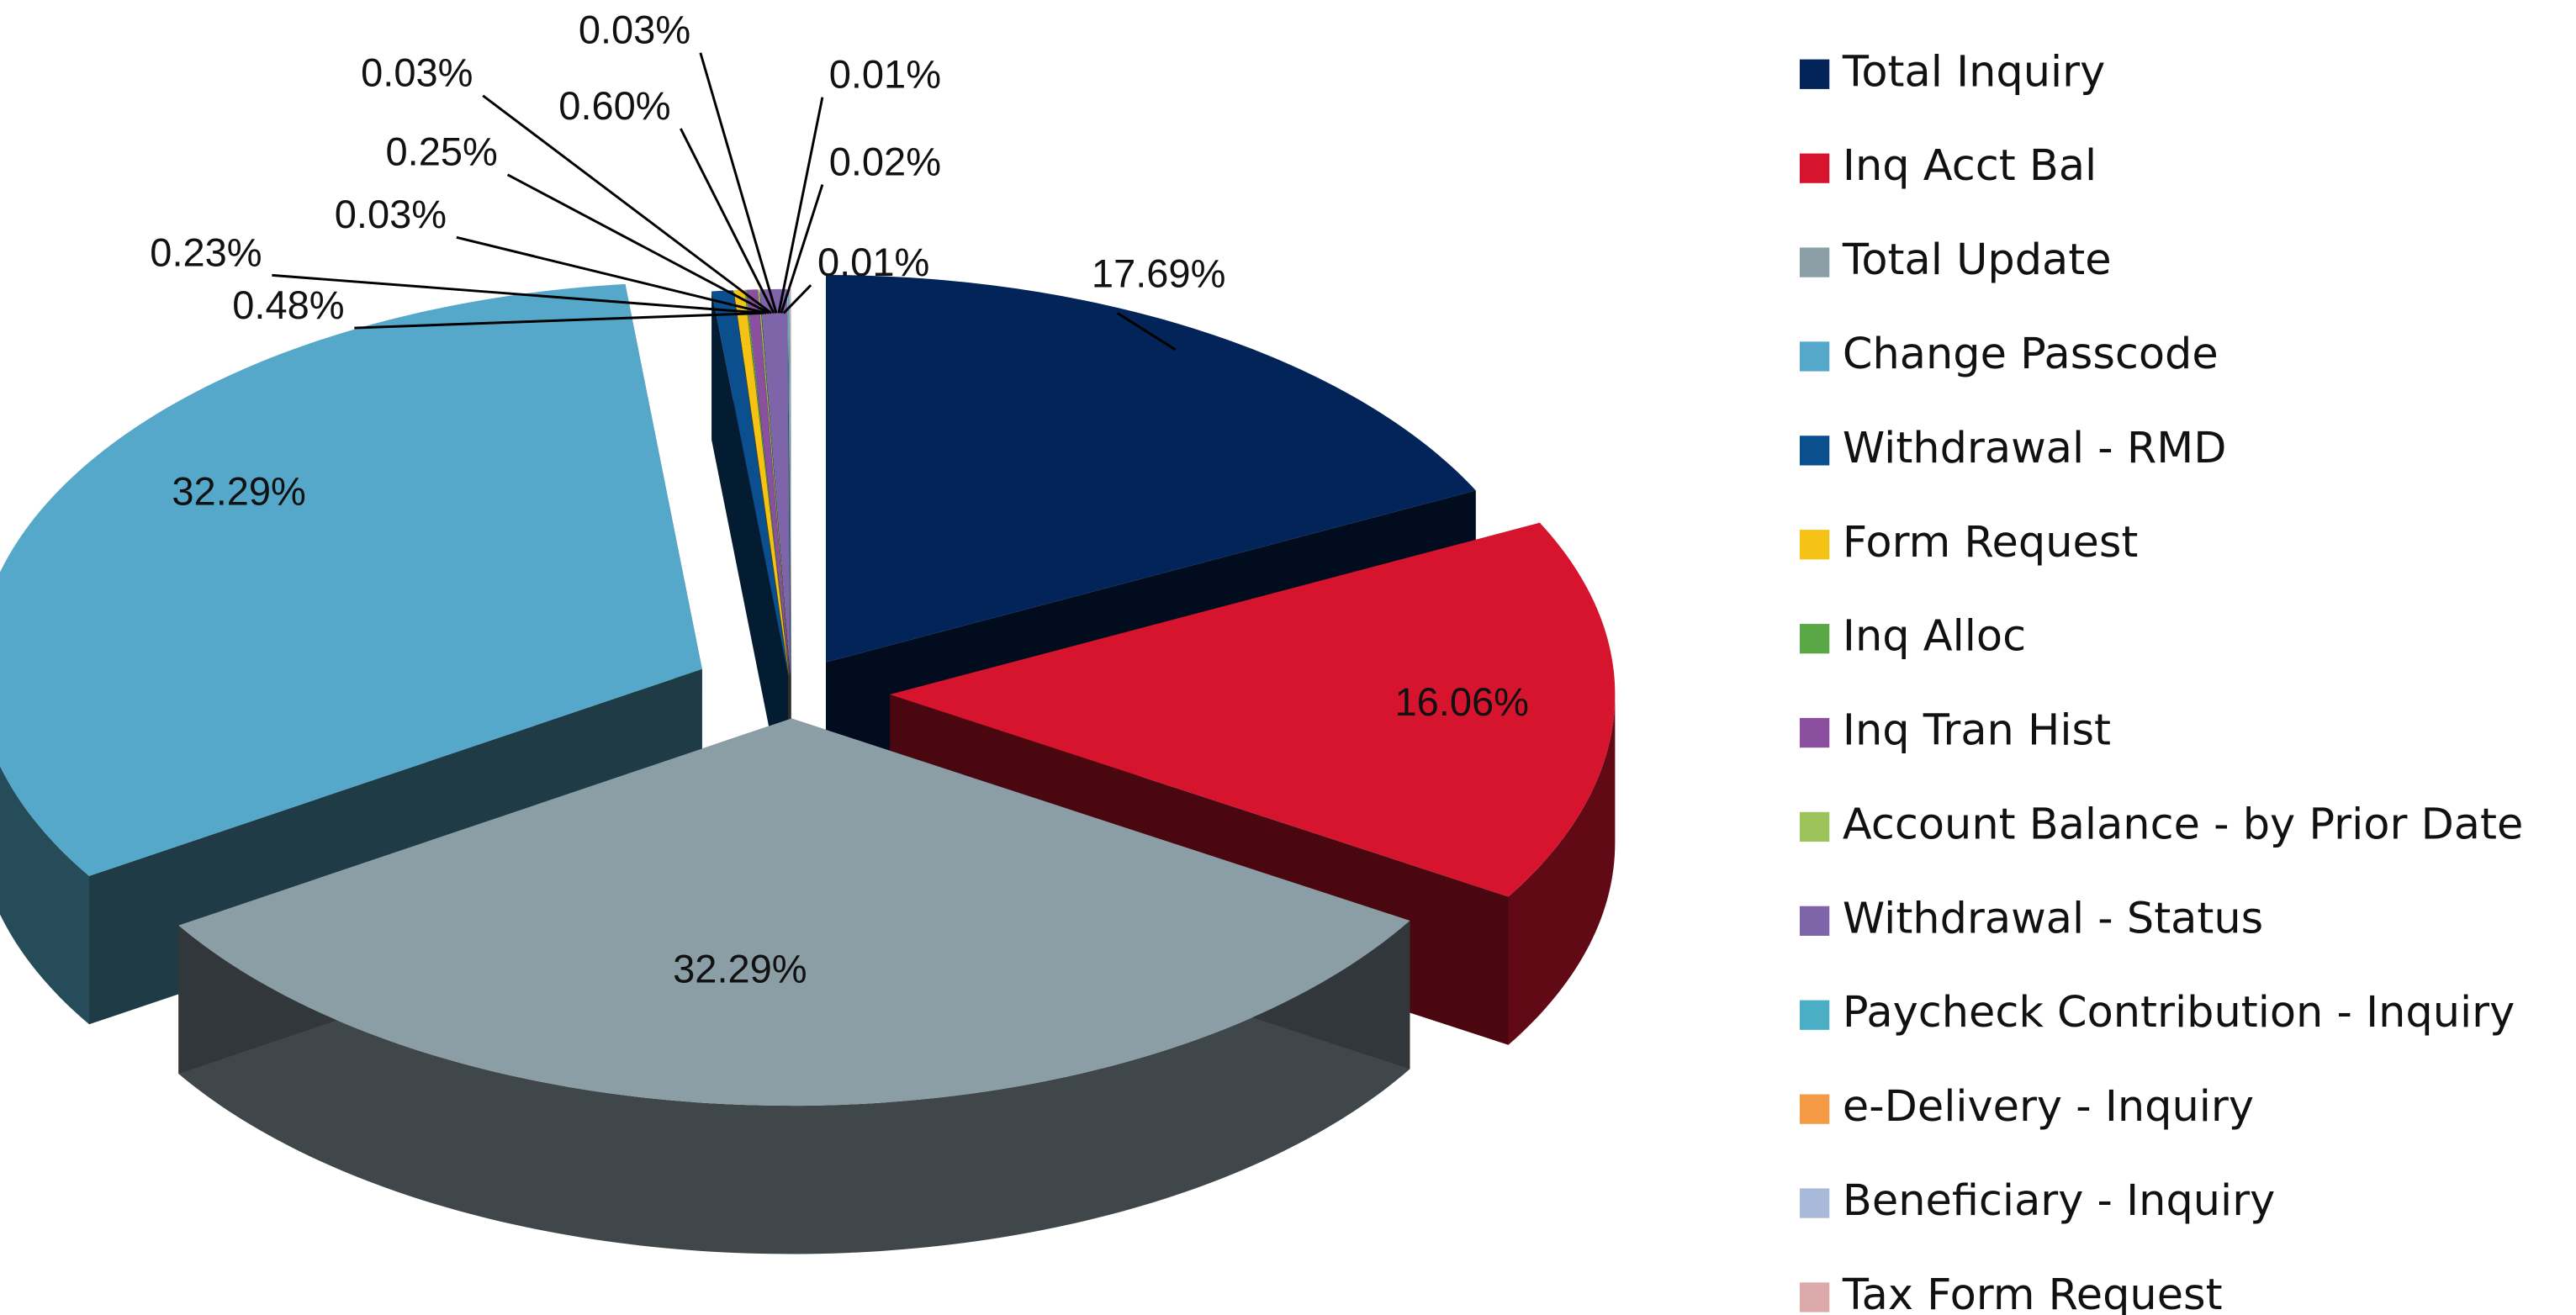 The height and width of the screenshot is (1315, 2576). Describe the element at coordinates (2031, 354) in the screenshot. I see `legend-label: Change Passcode` at that location.